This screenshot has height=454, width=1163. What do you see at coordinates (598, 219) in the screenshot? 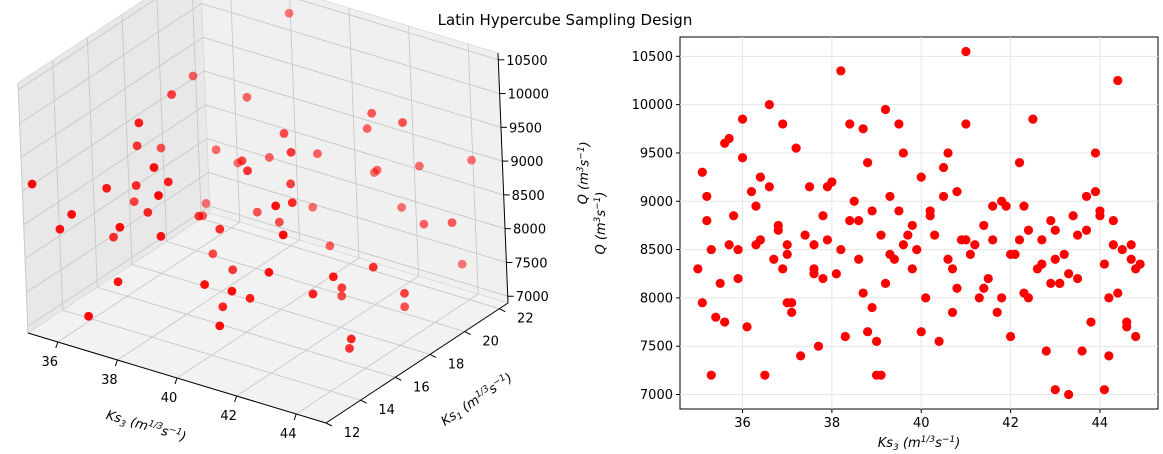
I see `label-part: 3` at bounding box center [598, 219].